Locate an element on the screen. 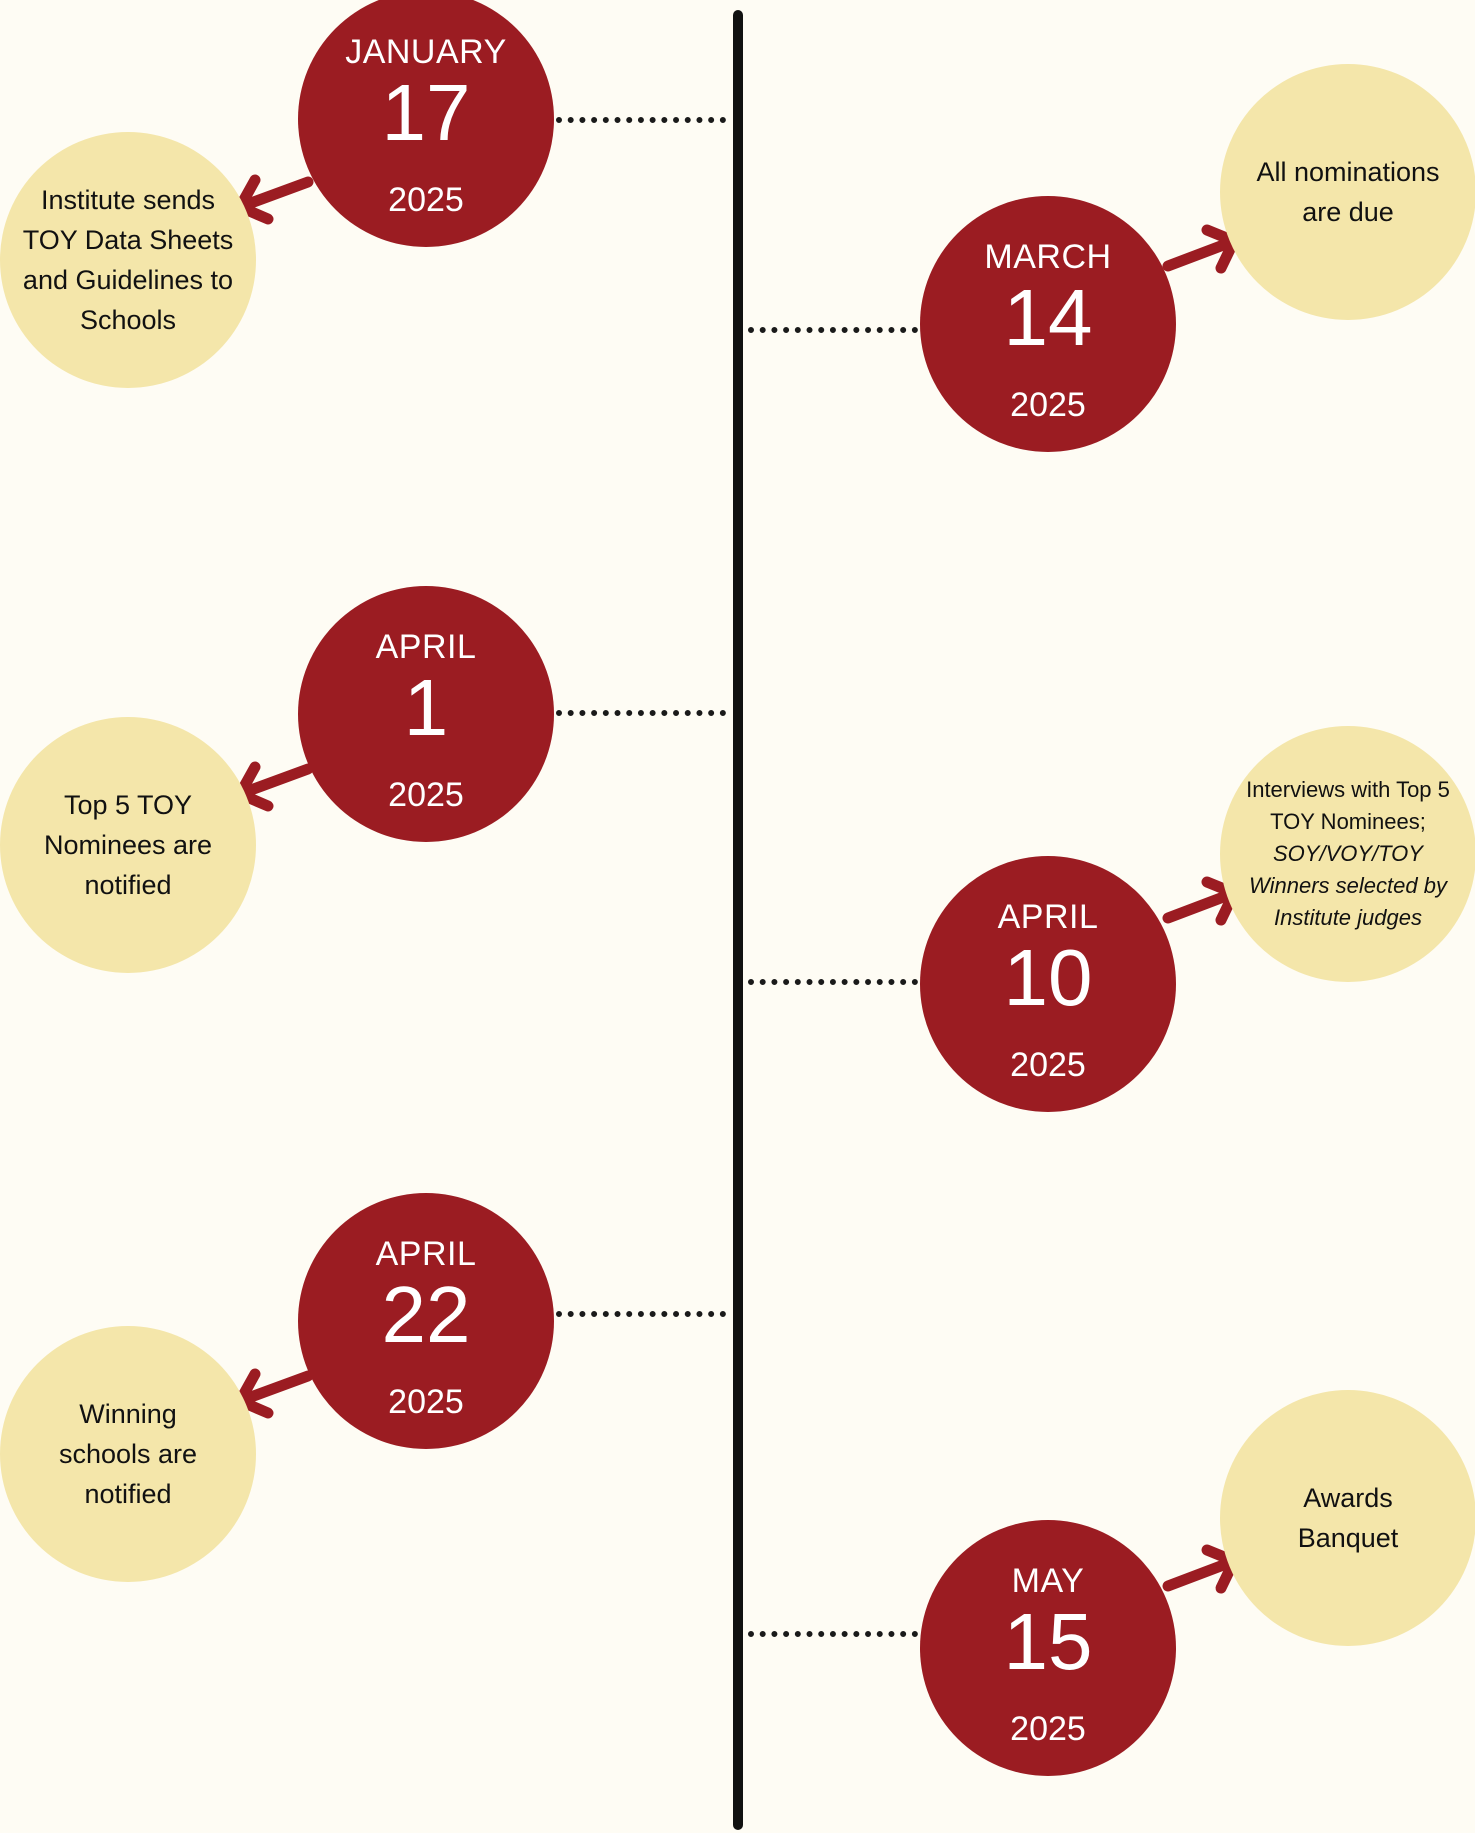 This screenshot has width=1475, height=1833. date-circle: APRIL 10 2025 is located at coordinates (1048, 984).